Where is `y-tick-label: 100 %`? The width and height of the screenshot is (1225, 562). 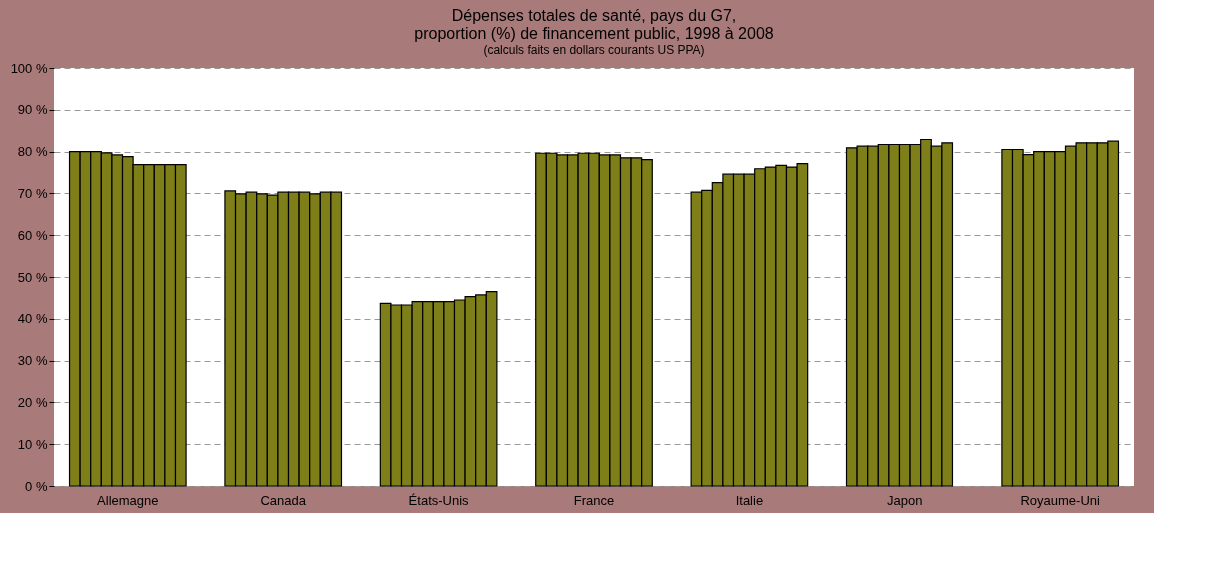 y-tick-label: 100 % is located at coordinates (29, 68).